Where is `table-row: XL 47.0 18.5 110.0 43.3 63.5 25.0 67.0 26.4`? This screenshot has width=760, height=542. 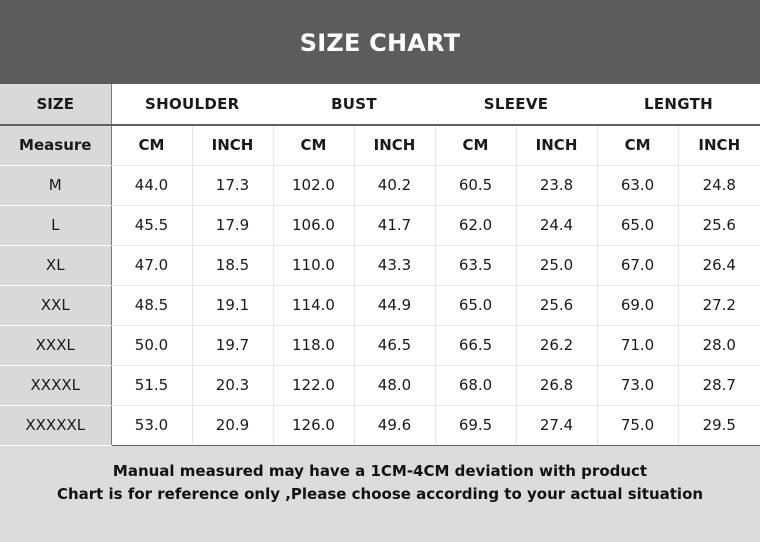 table-row: XL 47.0 18.5 110.0 43.3 63.5 25.0 67.0 26.4 is located at coordinates (380, 265).